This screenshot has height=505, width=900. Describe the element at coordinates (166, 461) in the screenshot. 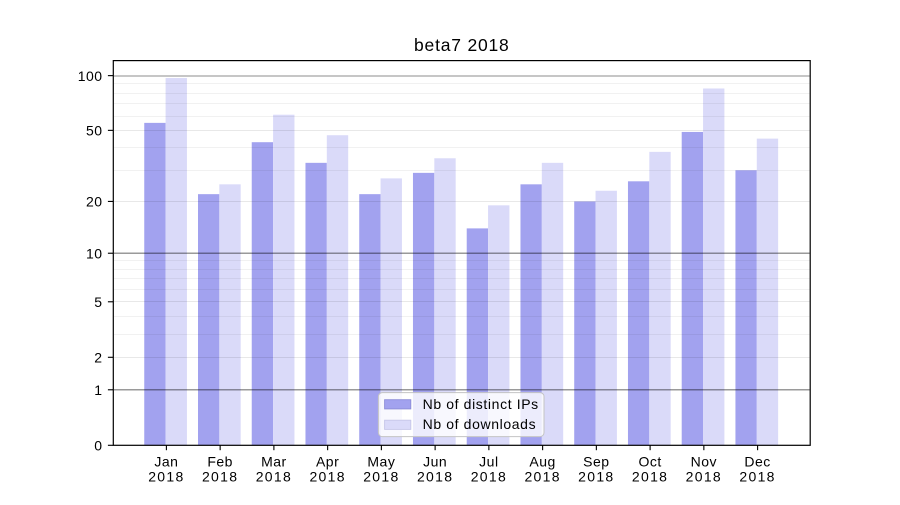

I see `svg-text: Jan` at that location.